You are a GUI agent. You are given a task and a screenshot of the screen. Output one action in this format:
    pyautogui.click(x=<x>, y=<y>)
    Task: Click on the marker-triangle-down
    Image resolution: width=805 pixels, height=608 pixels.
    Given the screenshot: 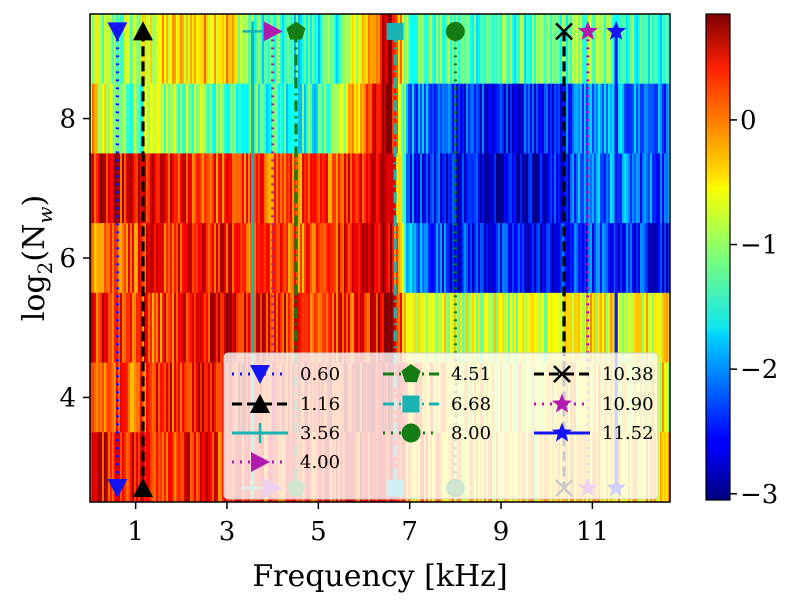 What is the action you would take?
    pyautogui.click(x=117, y=489)
    